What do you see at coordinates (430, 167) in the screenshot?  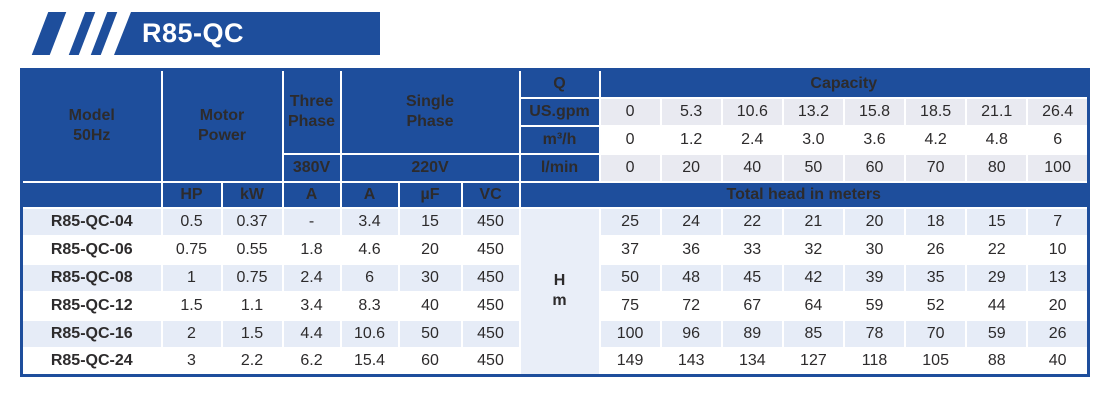 I see `voltage-220-cell: 220V` at bounding box center [430, 167].